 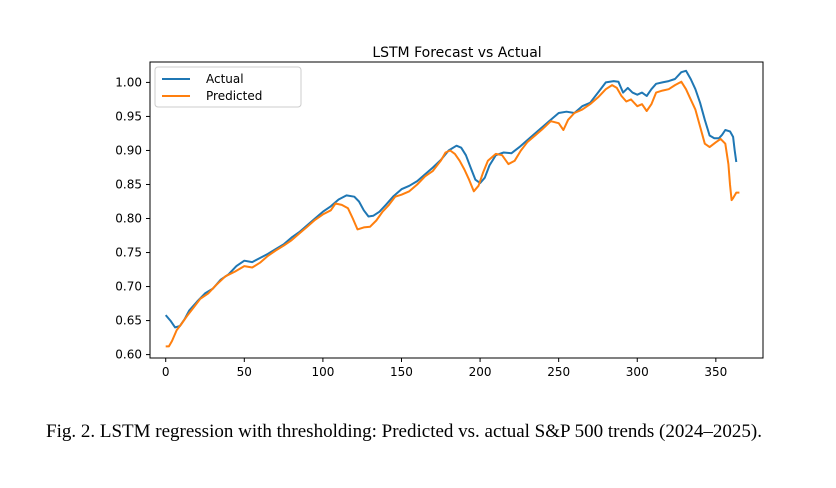 What do you see at coordinates (322, 372) in the screenshot?
I see `x-tick-label: 100` at bounding box center [322, 372].